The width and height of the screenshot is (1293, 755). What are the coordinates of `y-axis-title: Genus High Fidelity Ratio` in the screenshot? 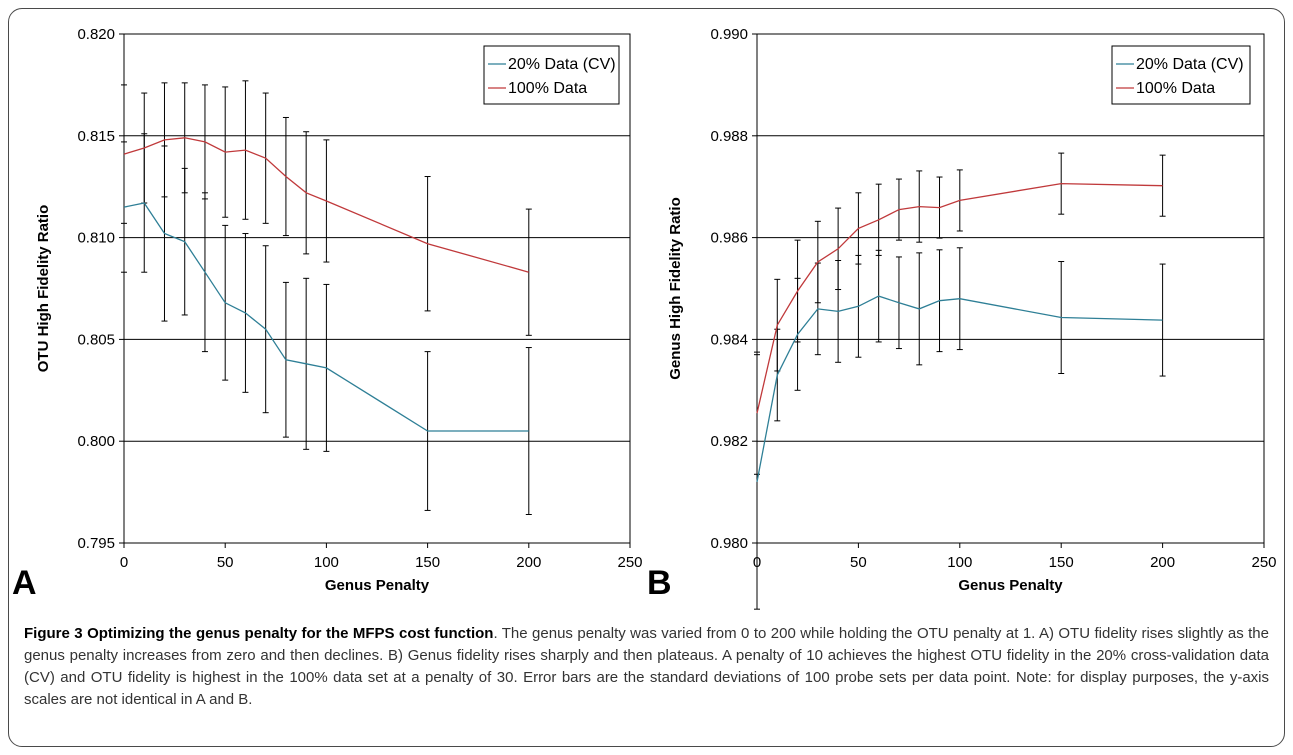 It's located at (675, 288).